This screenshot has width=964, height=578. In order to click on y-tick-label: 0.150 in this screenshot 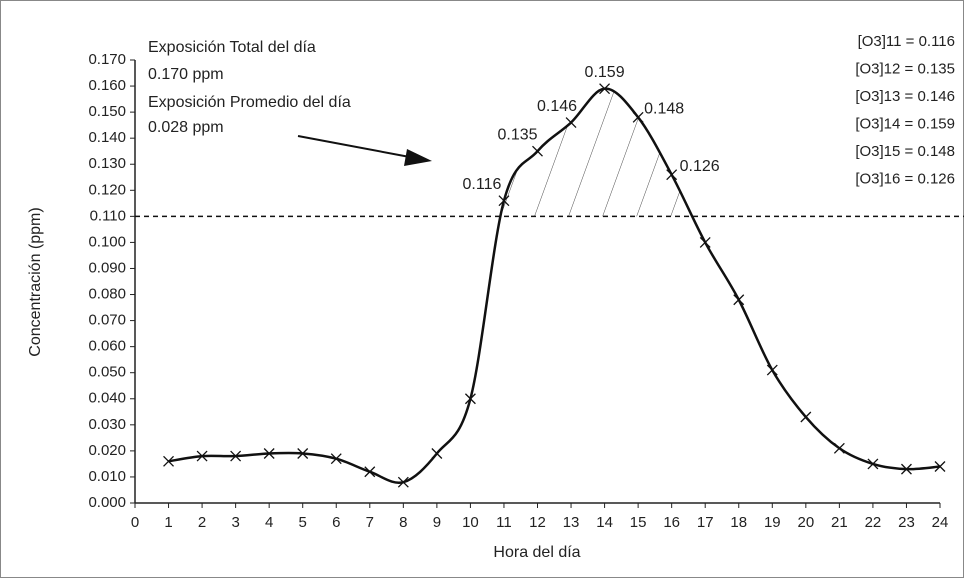, I will do `click(107, 111)`.